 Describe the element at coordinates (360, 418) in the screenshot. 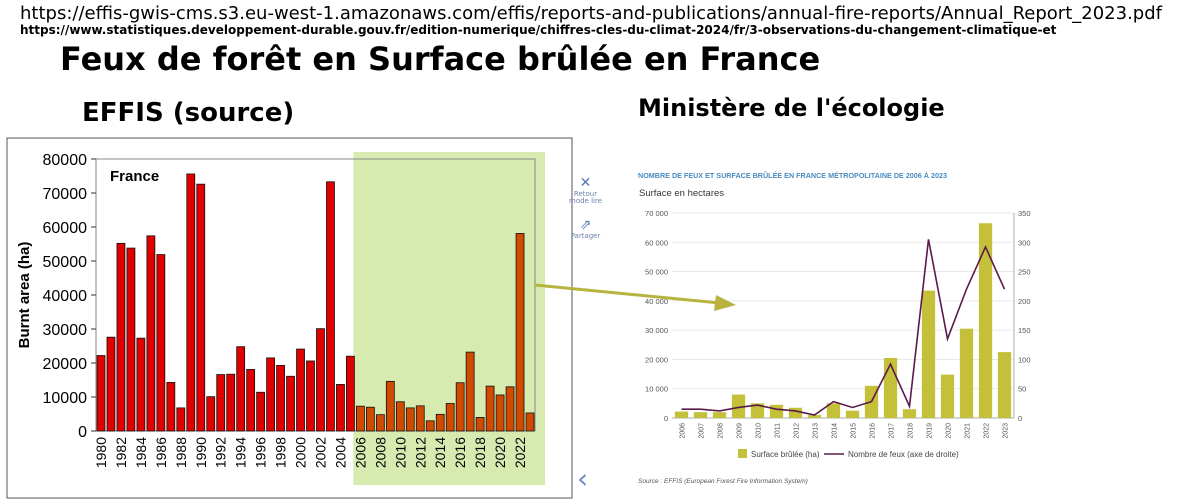

I see `bar-2006` at that location.